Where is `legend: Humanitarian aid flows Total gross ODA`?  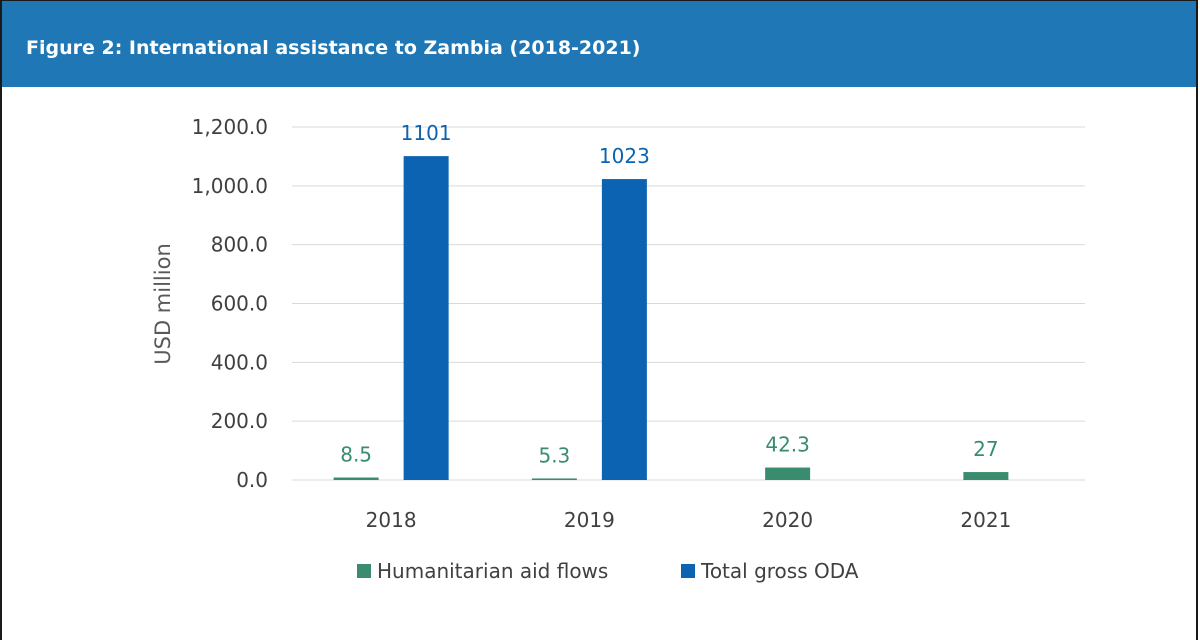 legend: Humanitarian aid flows Total gross ODA is located at coordinates (608, 571).